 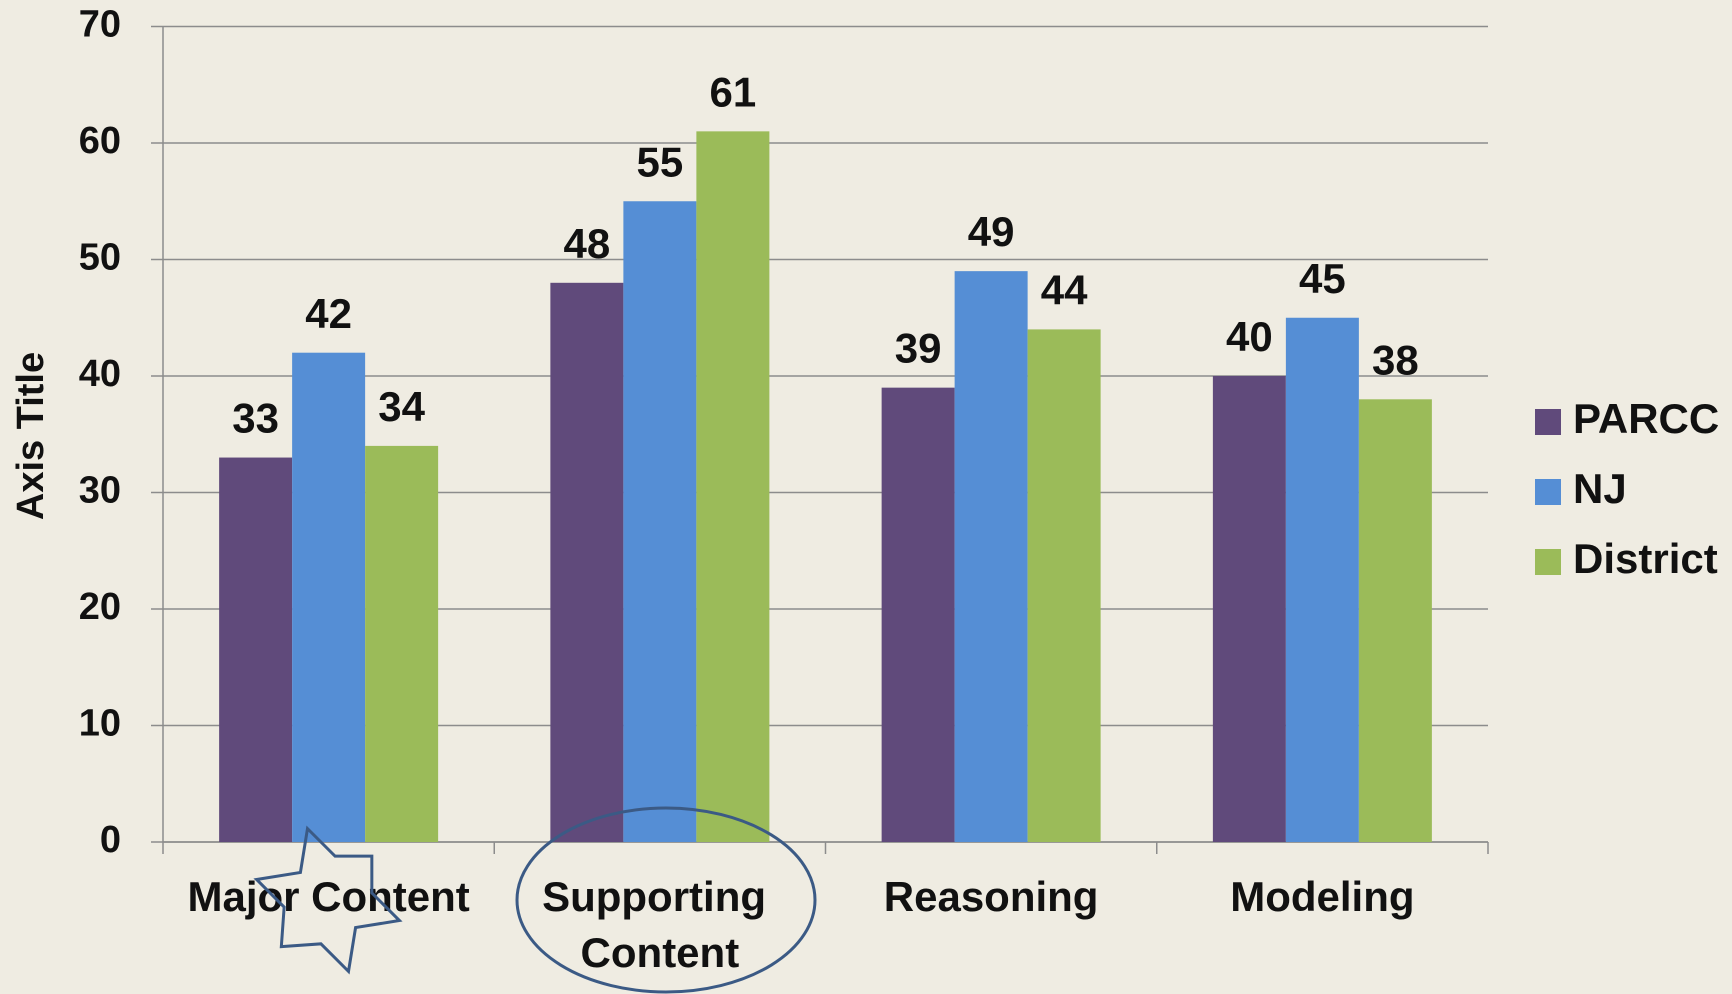 I want to click on y-tick-label: 0, so click(x=110, y=840).